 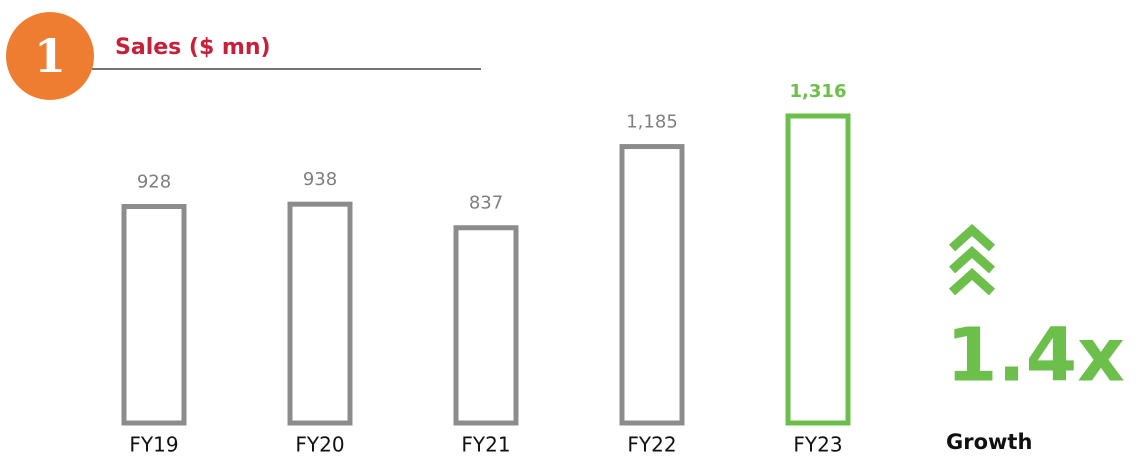 What do you see at coordinates (818, 91) in the screenshot?
I see `value-label: 1,316` at bounding box center [818, 91].